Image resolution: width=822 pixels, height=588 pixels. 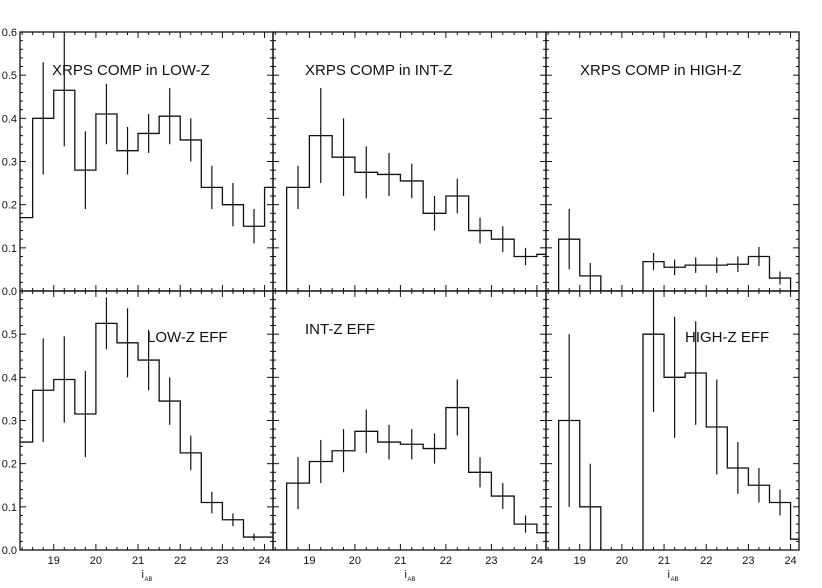 What do you see at coordinates (187, 337) in the screenshot?
I see `panel-title: LOW-Z EFF` at bounding box center [187, 337].